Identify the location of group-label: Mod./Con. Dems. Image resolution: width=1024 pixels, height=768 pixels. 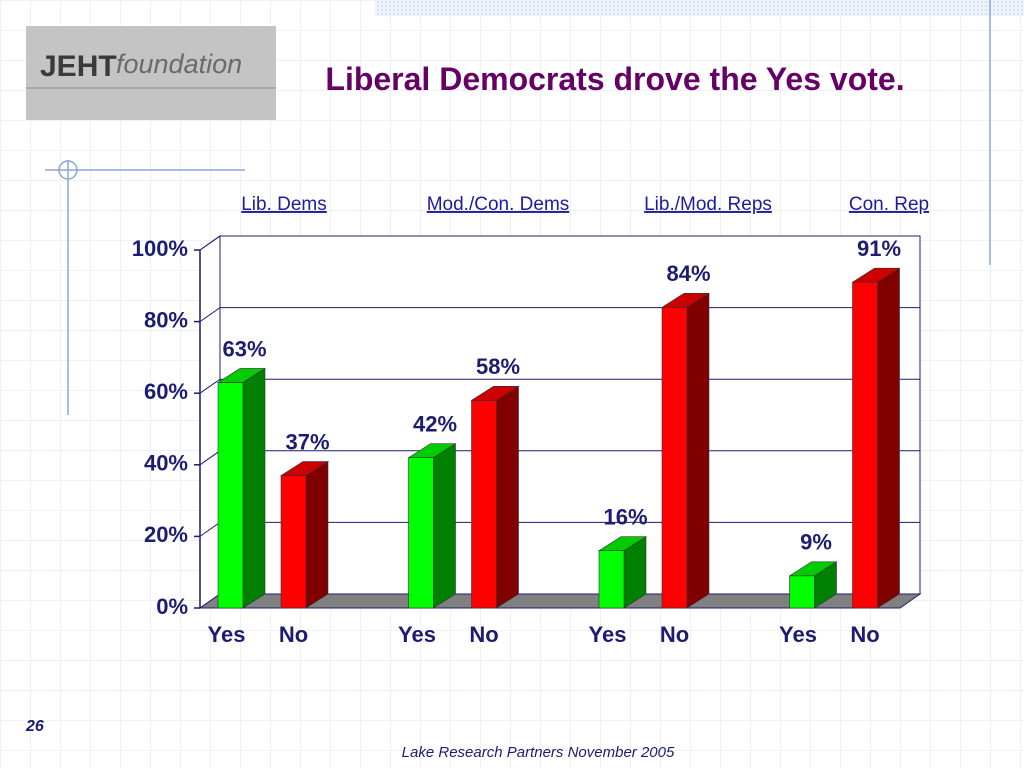
(498, 204).